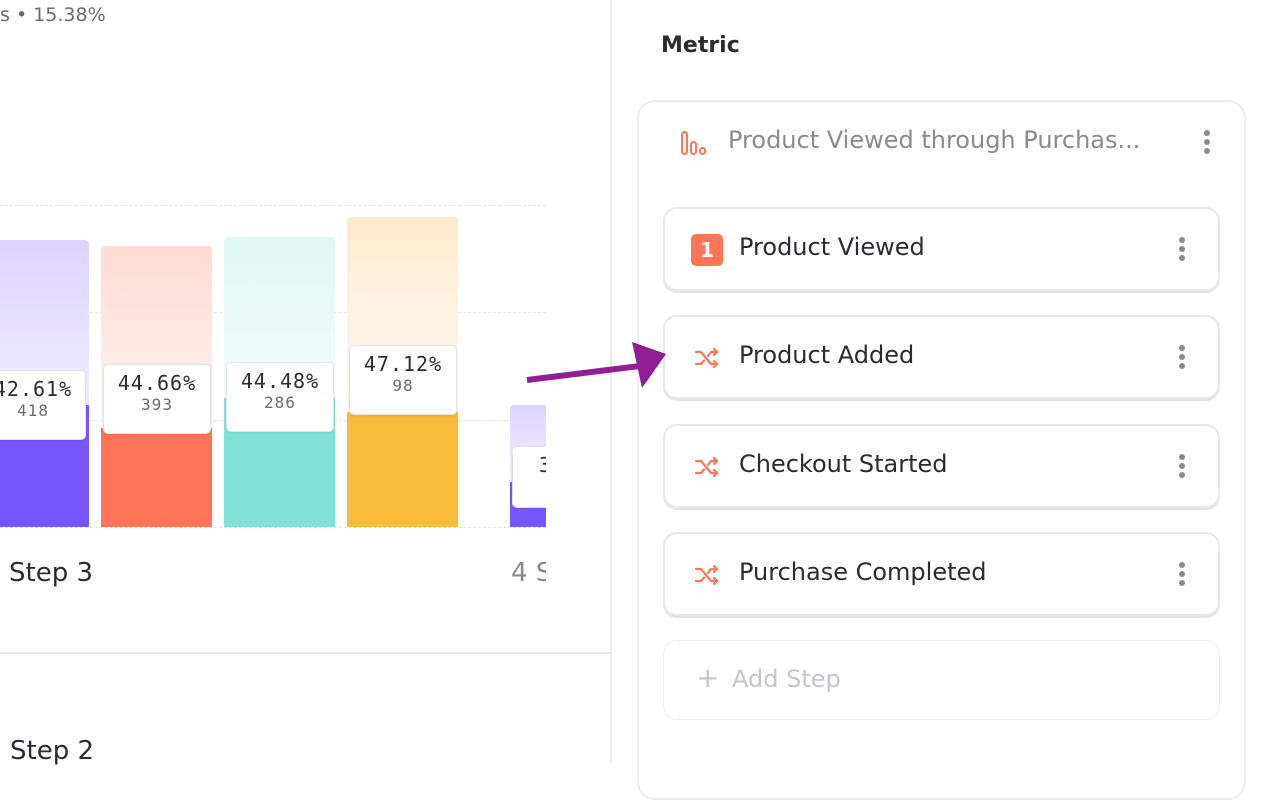 This screenshot has width=1264, height=800. Describe the element at coordinates (157, 404) in the screenshot. I see `user-count: 393` at that location.